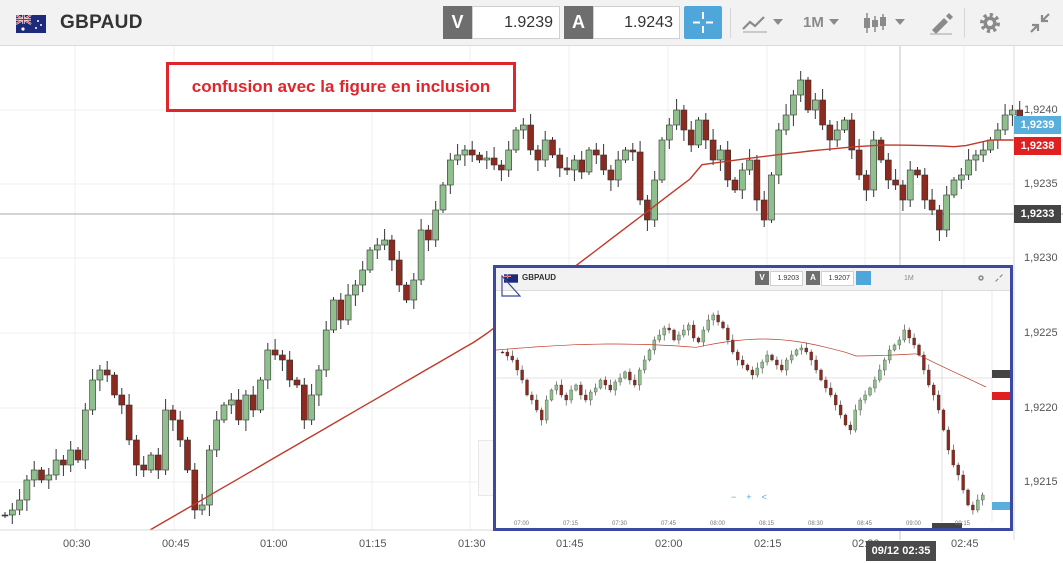 The height and width of the screenshot is (563, 1063). What do you see at coordinates (274, 544) in the screenshot?
I see `time-label: 01:00` at bounding box center [274, 544].